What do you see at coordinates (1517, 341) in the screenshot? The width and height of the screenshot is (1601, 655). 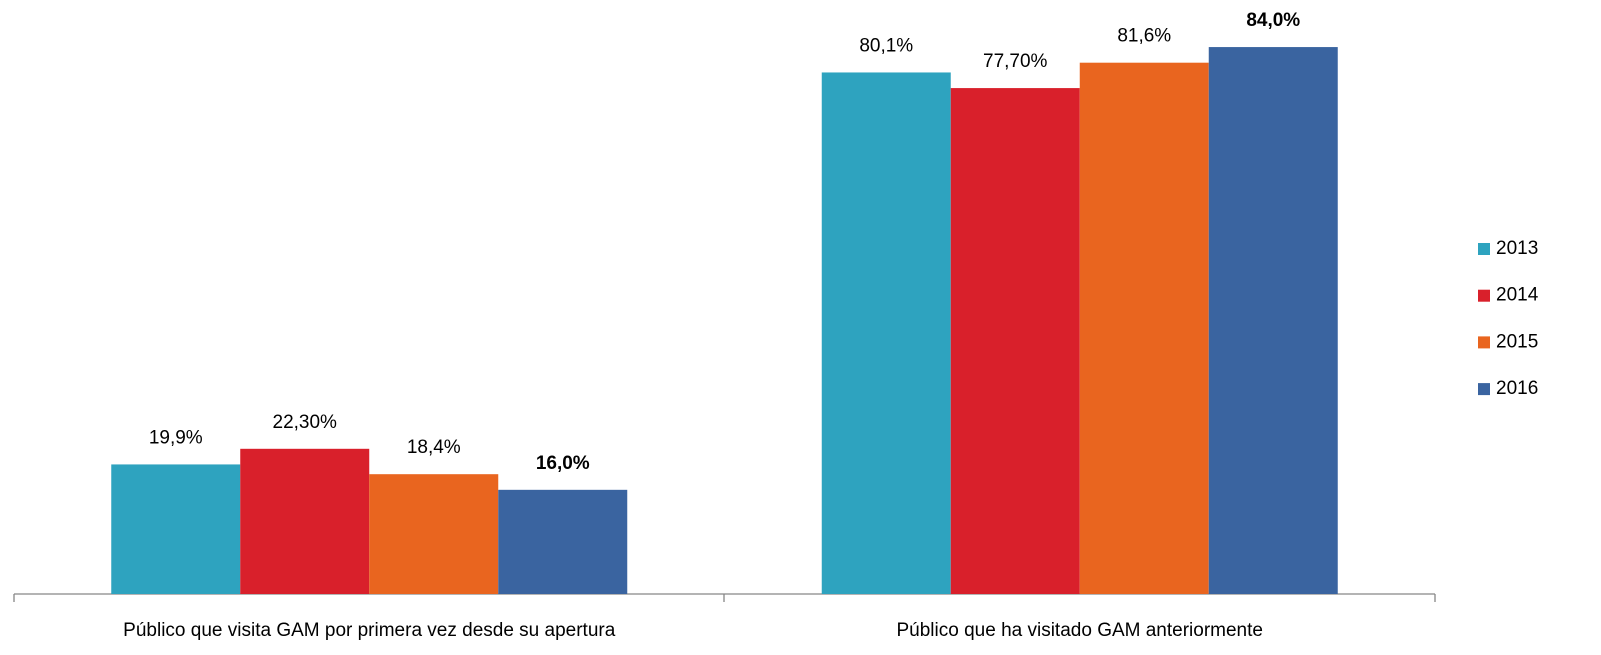 I see `legend-label: 2015` at bounding box center [1517, 341].